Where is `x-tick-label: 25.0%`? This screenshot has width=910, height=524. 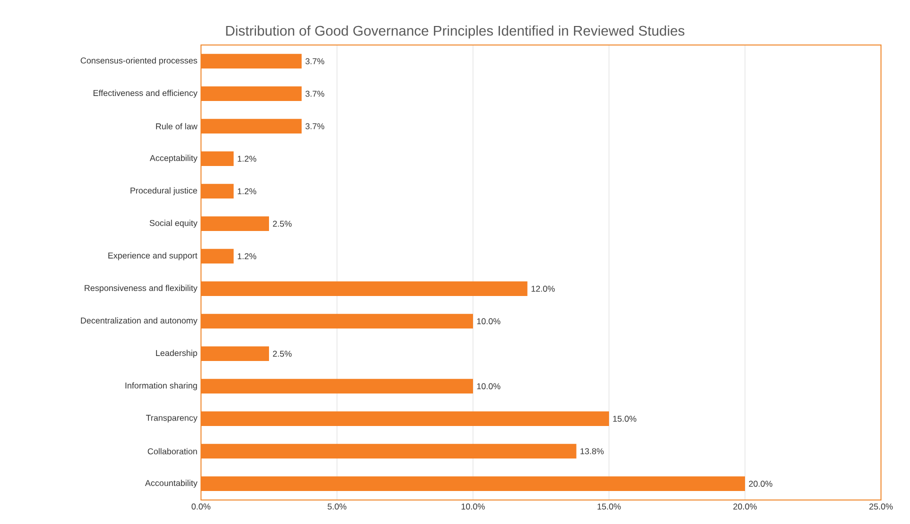 x-tick-label: 25.0% is located at coordinates (881, 507).